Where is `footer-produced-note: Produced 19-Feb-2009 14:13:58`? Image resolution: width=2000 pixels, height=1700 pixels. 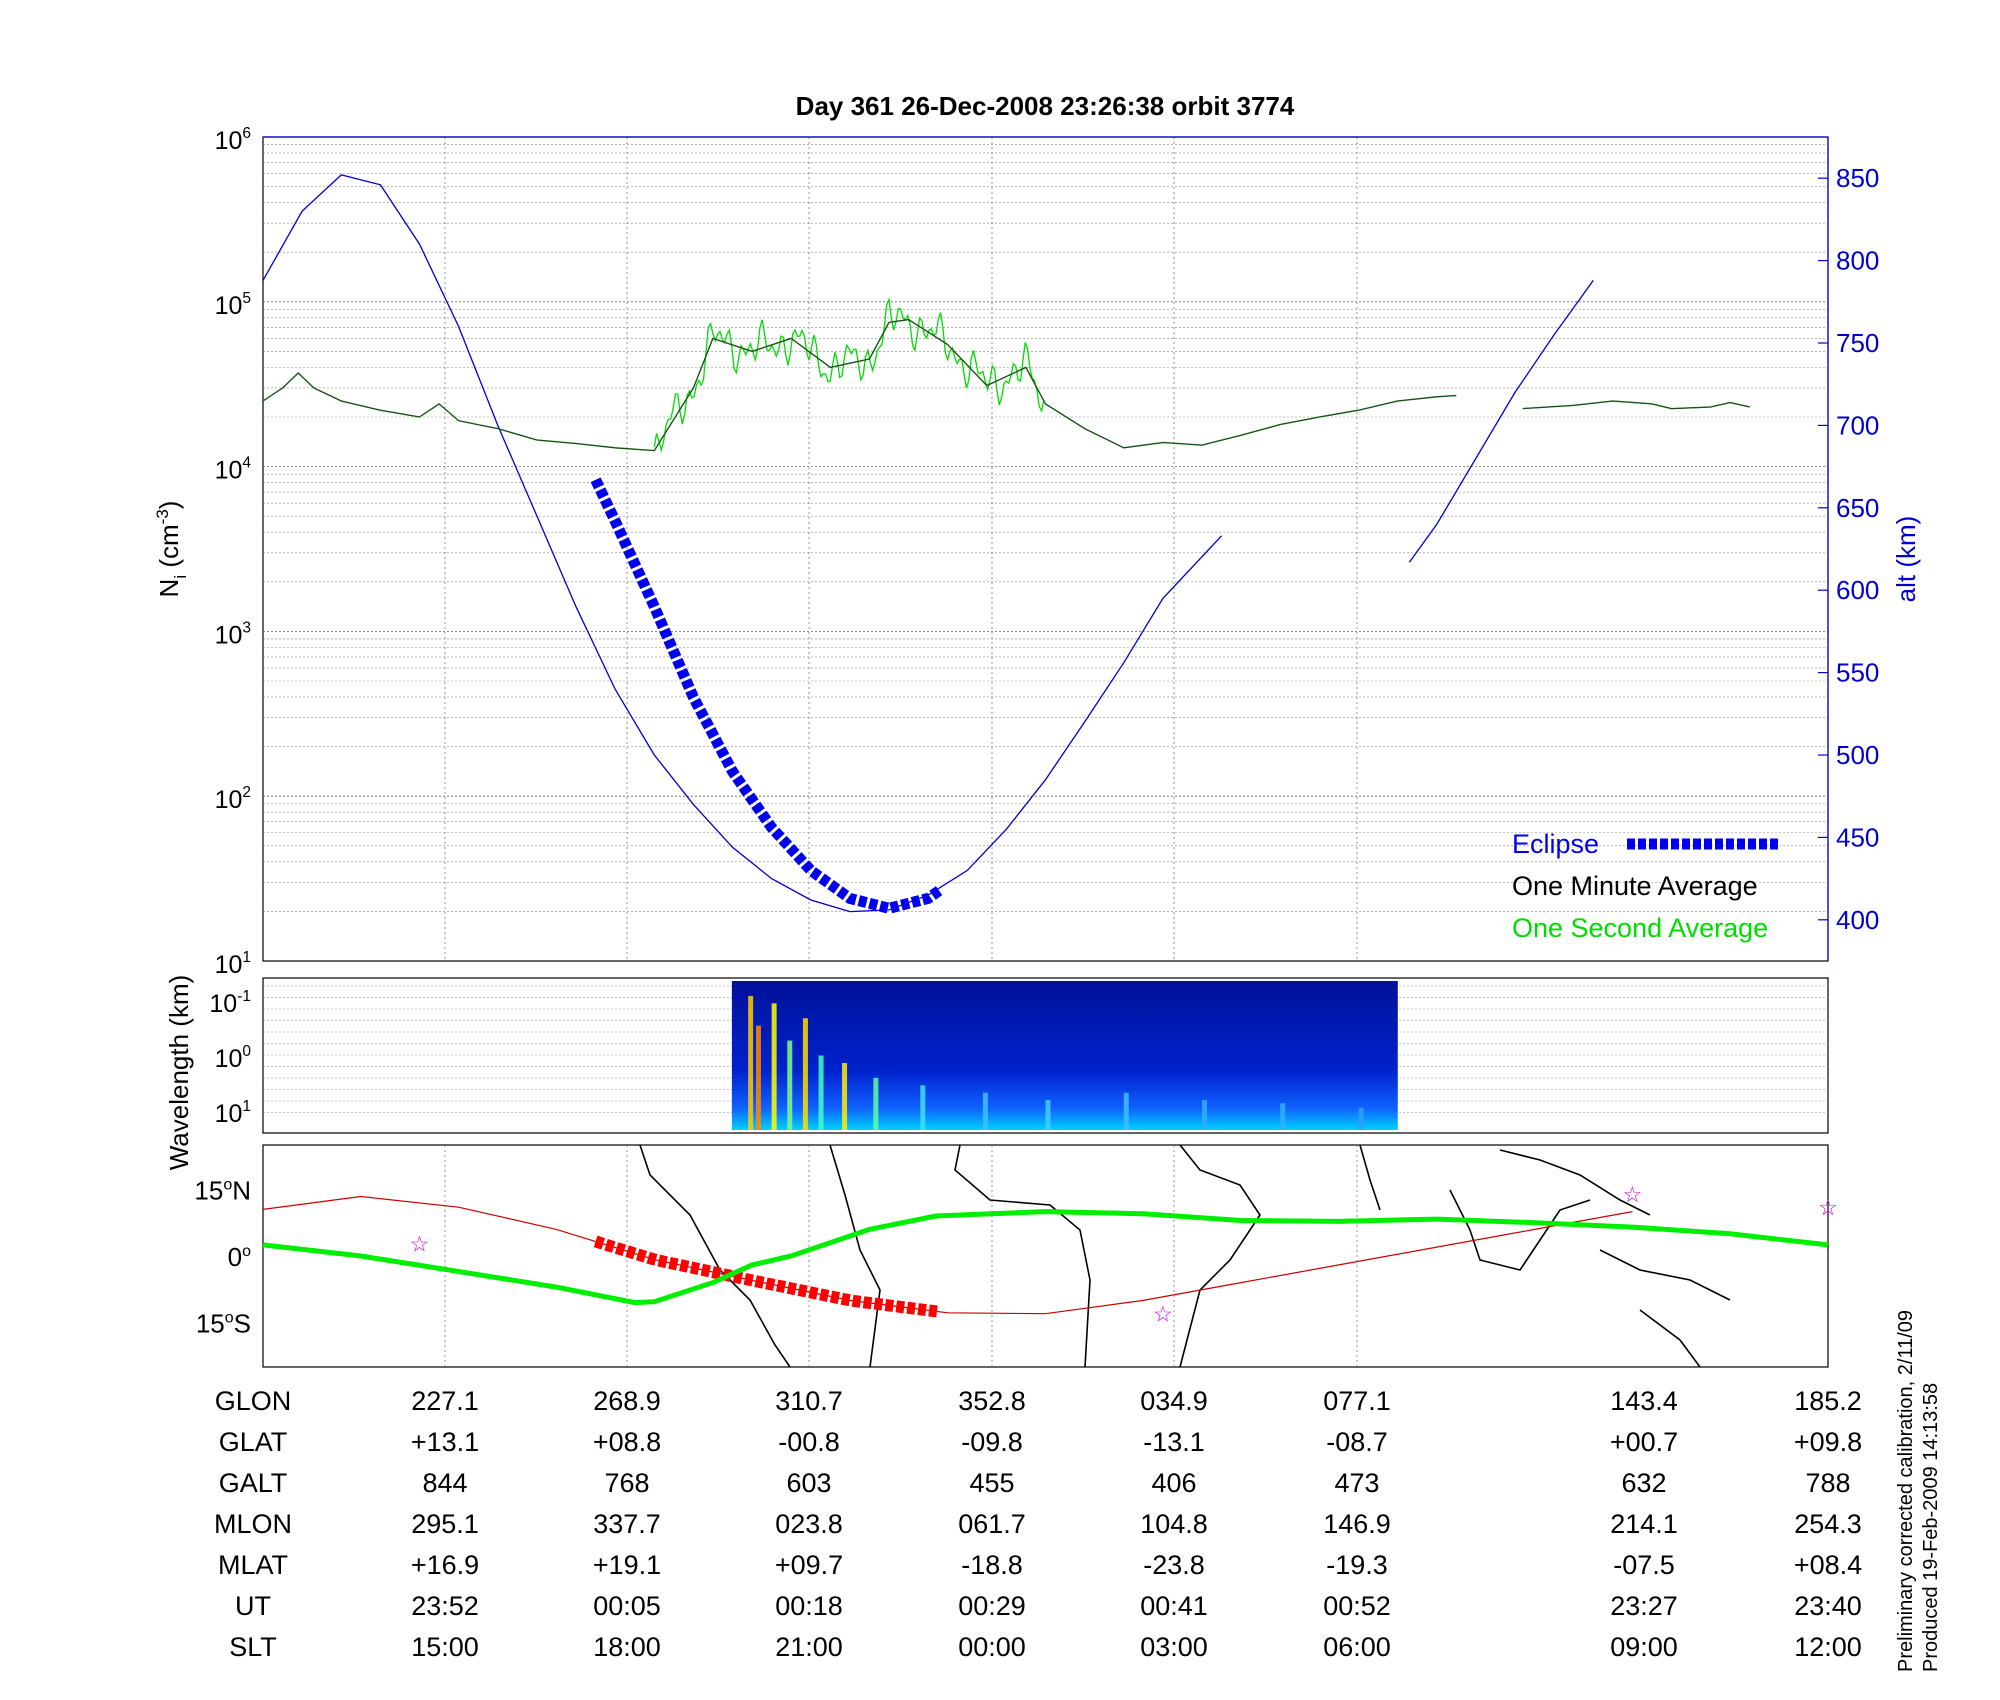 footer-produced-note: Produced 19-Feb-2009 14:13:58 is located at coordinates (1931, 1527).